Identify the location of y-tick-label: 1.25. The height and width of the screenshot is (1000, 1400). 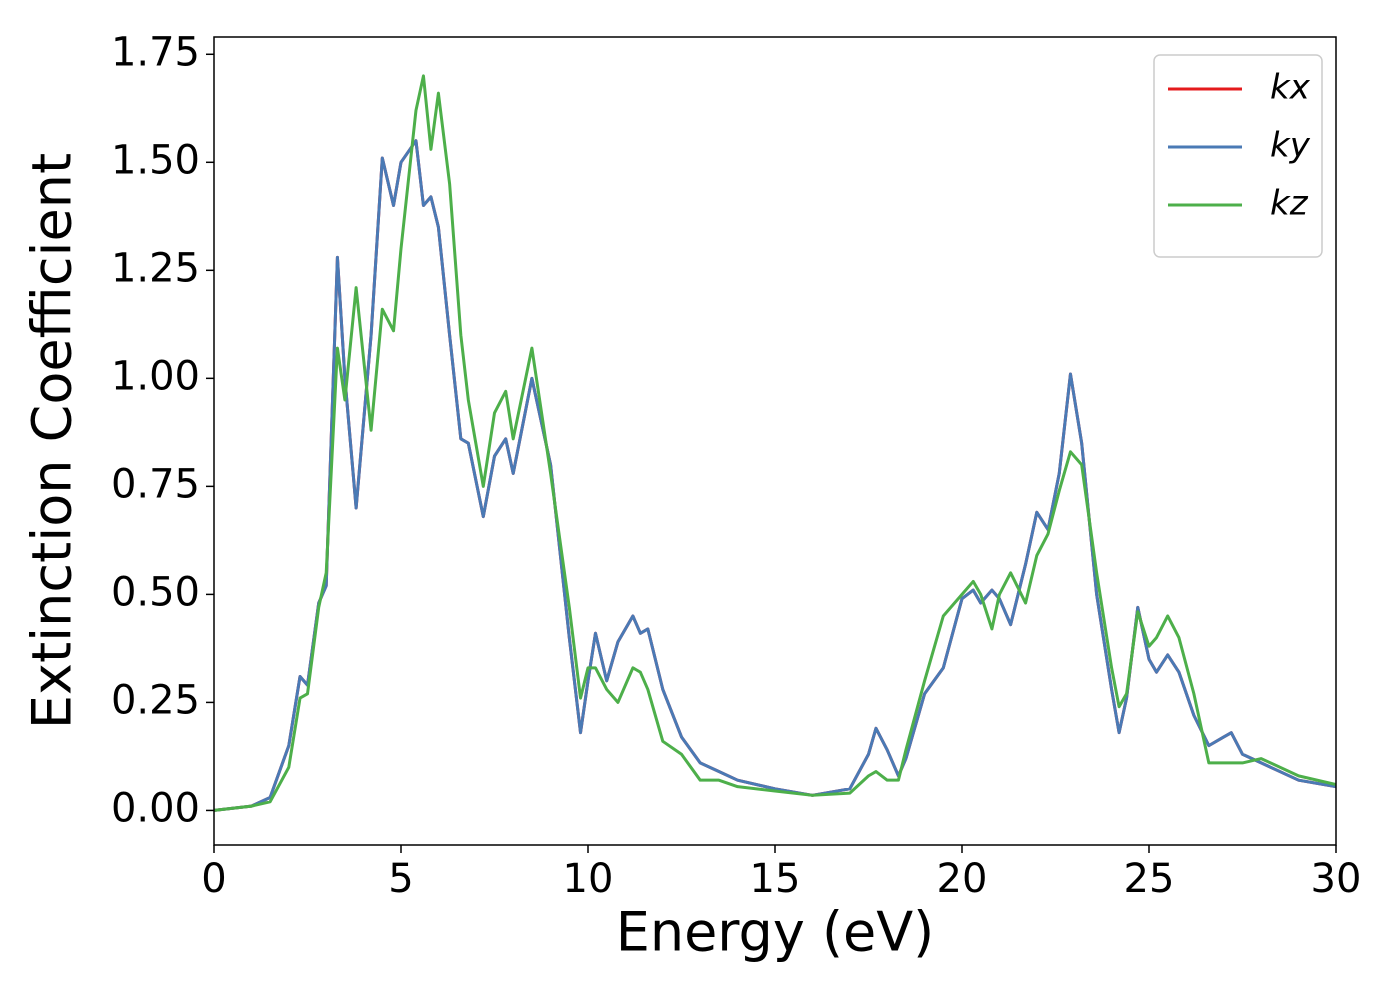
(155, 268).